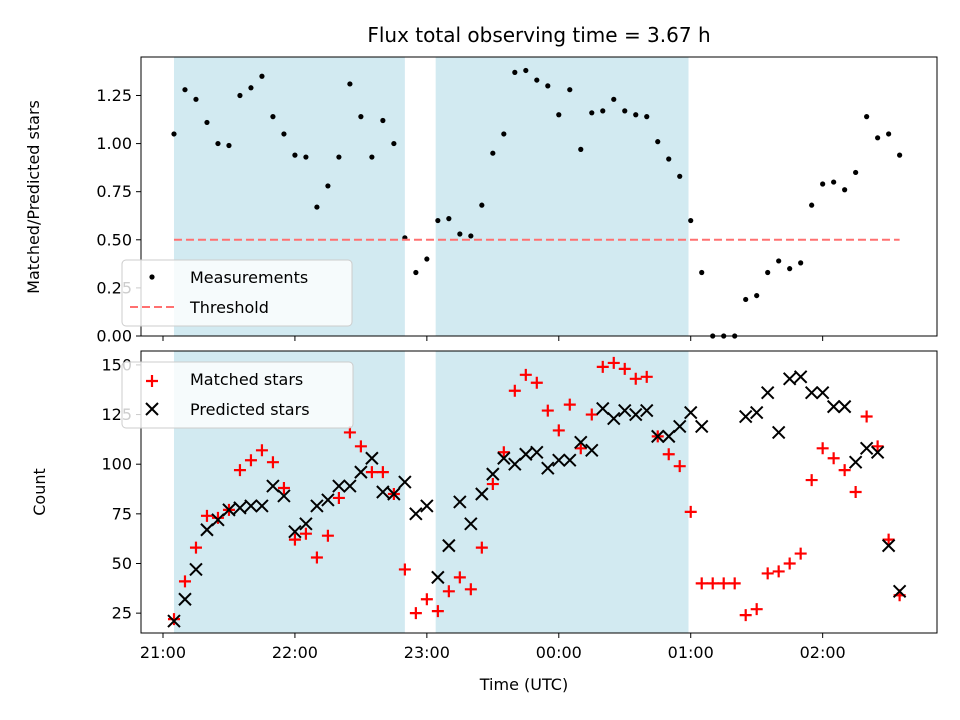 The height and width of the screenshot is (720, 960). I want to click on x-tick-label: 01:00, so click(691, 652).